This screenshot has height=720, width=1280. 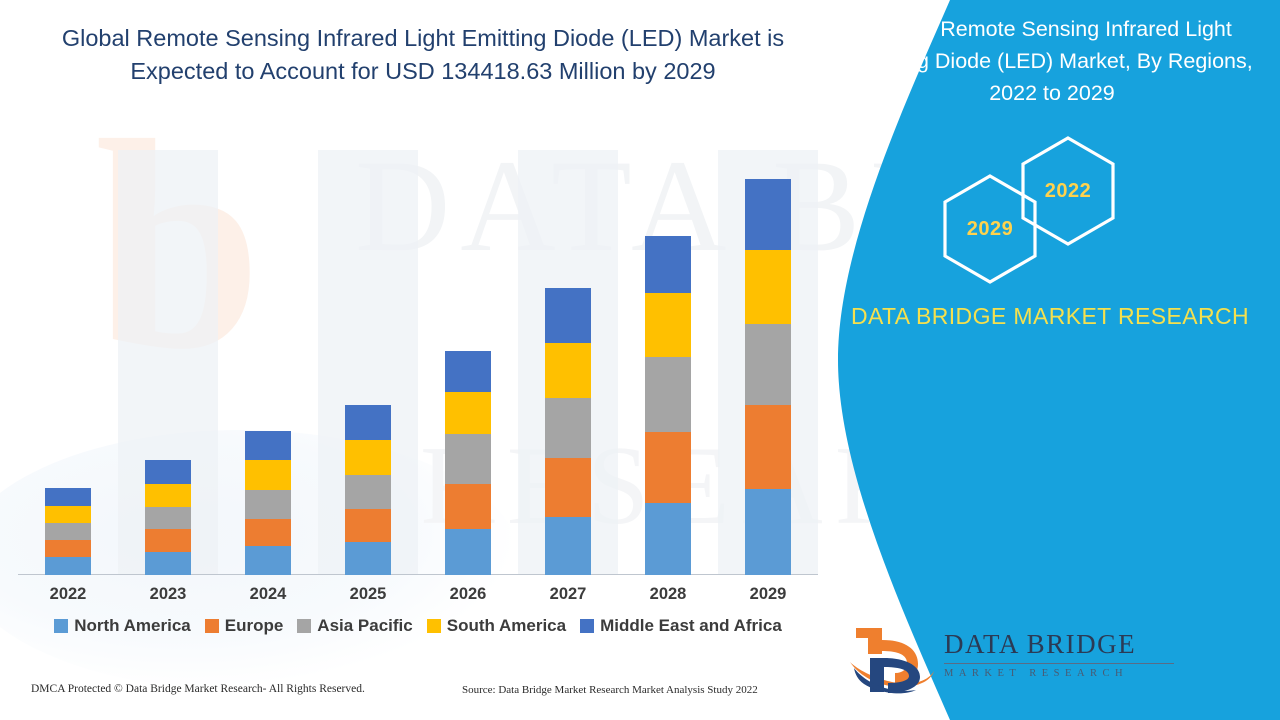 I want to click on hexagon-2022-label: 2022, so click(x=1068, y=190).